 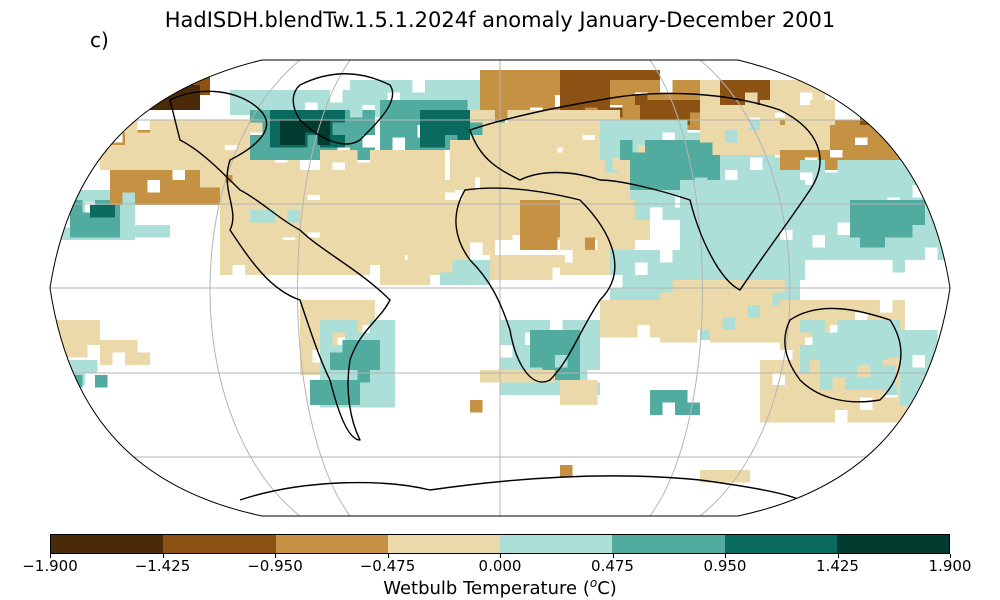 What do you see at coordinates (837, 566) in the screenshot?
I see `colorbar-tick-label: 1.425` at bounding box center [837, 566].